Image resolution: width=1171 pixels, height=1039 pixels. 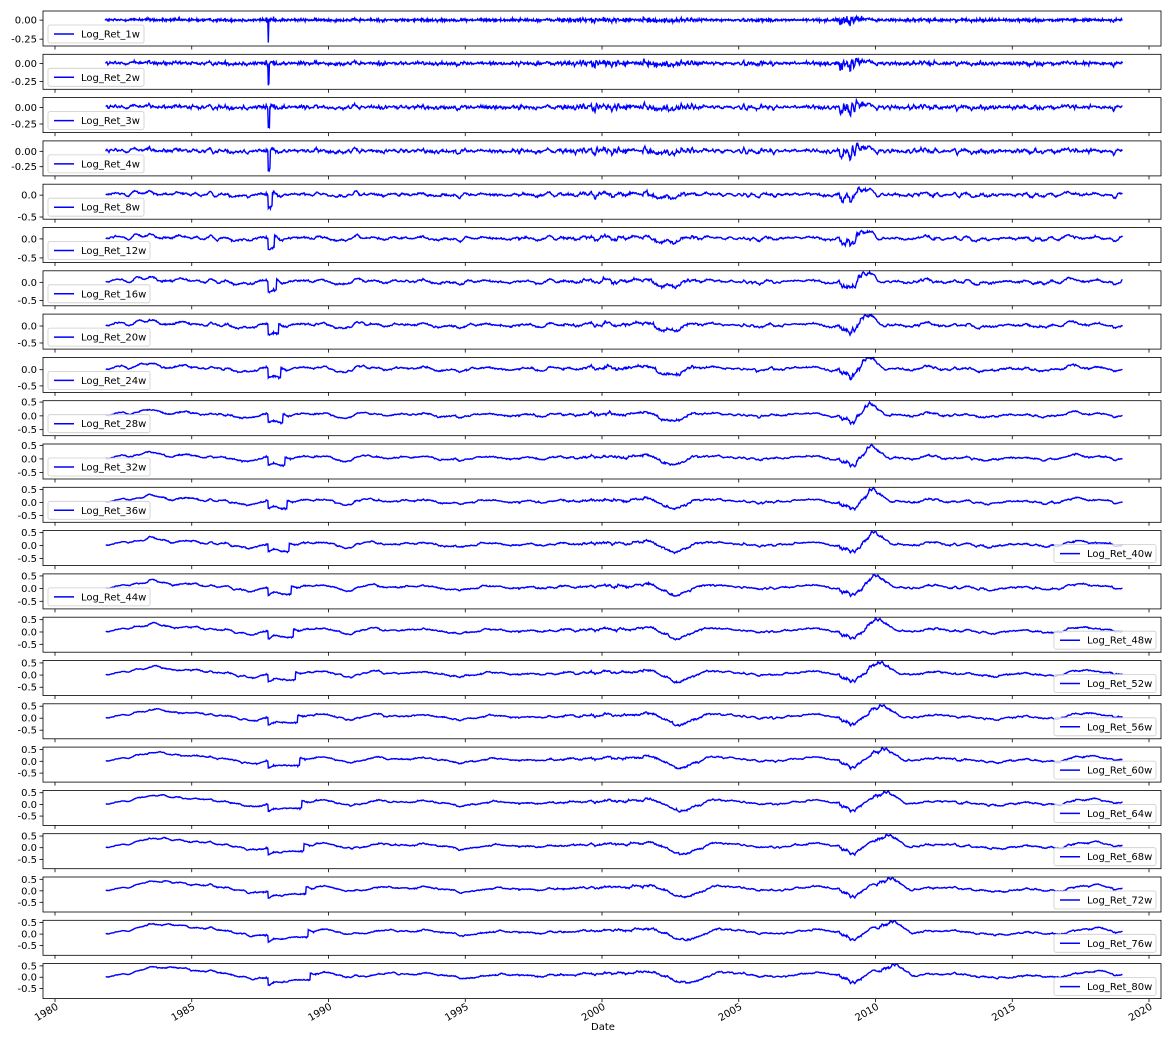 I want to click on legend-Log_Ret_60w: Log_Ret_60w, so click(x=1105, y=770).